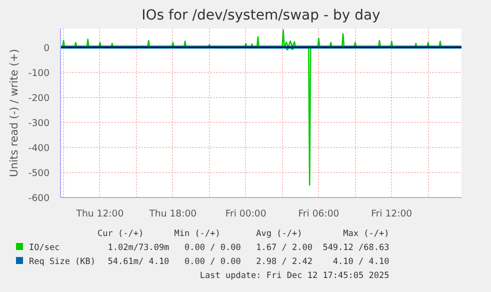 This screenshot has height=292, width=491. I want to click on y-tick-label: -500, so click(39, 173).